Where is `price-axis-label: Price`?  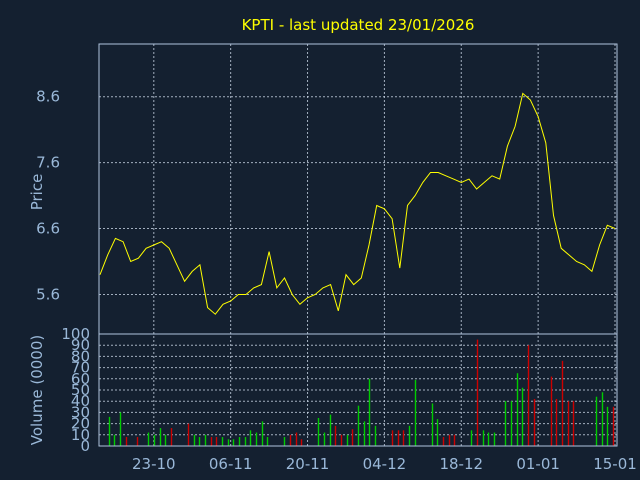 price-axis-label: Price is located at coordinates (37, 192).